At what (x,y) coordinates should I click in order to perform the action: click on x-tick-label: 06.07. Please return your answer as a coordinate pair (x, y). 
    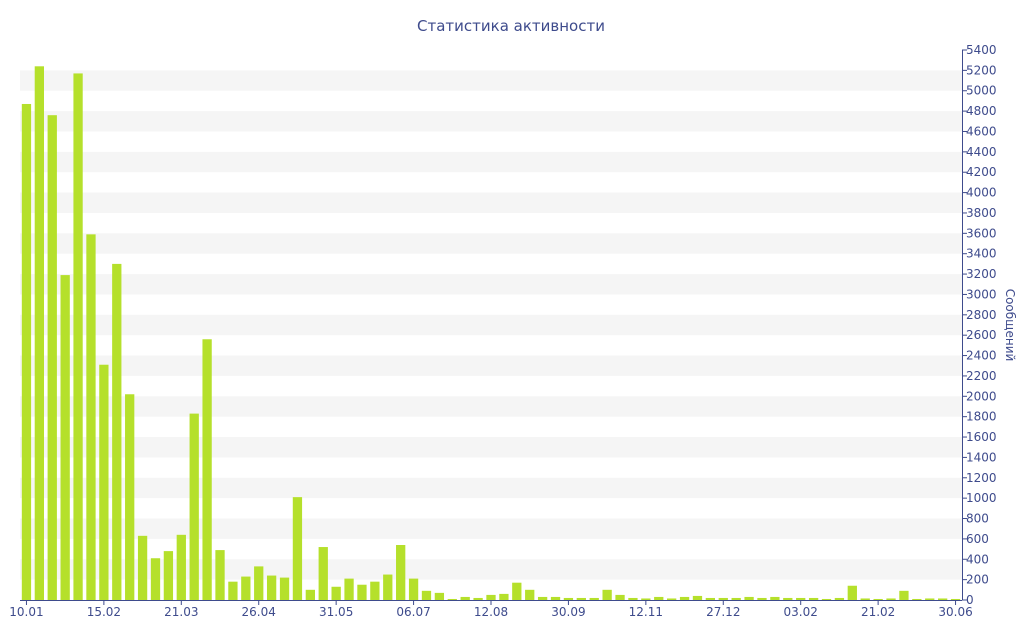
    Looking at the image, I should click on (413, 612).